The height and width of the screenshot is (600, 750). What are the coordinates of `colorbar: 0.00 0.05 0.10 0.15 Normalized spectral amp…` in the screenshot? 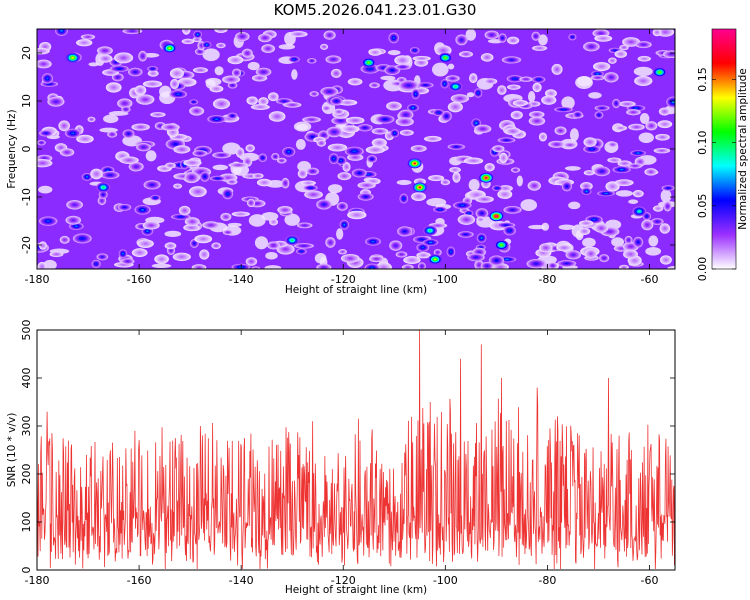 It's located at (722, 154).